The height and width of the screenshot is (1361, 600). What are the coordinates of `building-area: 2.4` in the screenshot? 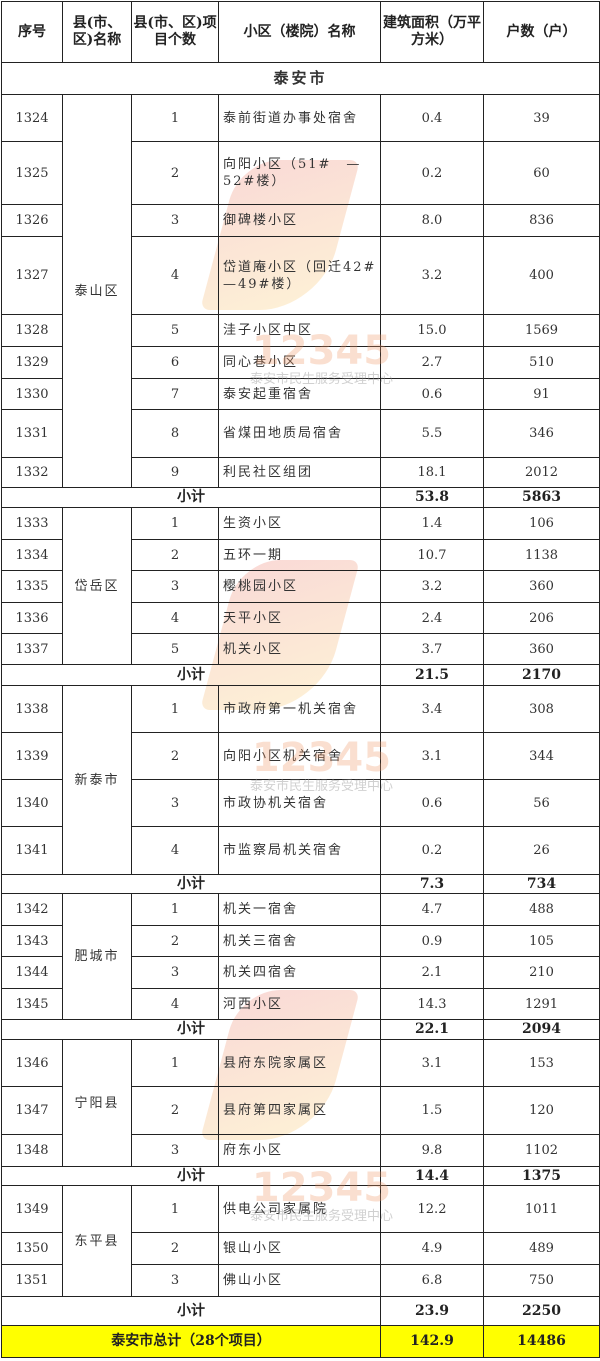 It's located at (432, 618).